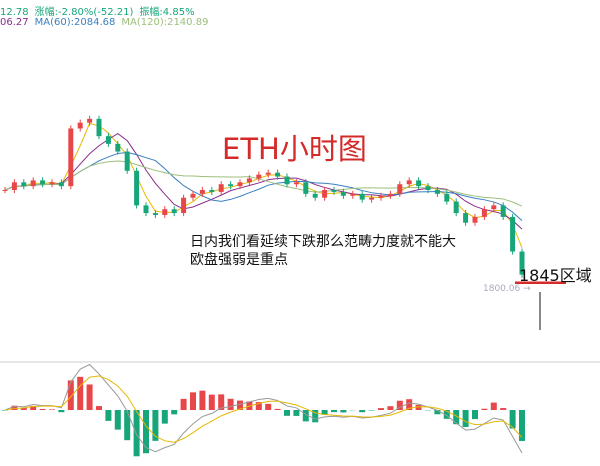 This screenshot has width=600, height=466. What do you see at coordinates (14, 22) in the screenshot?
I see `ma-partial-value: 06.27` at bounding box center [14, 22].